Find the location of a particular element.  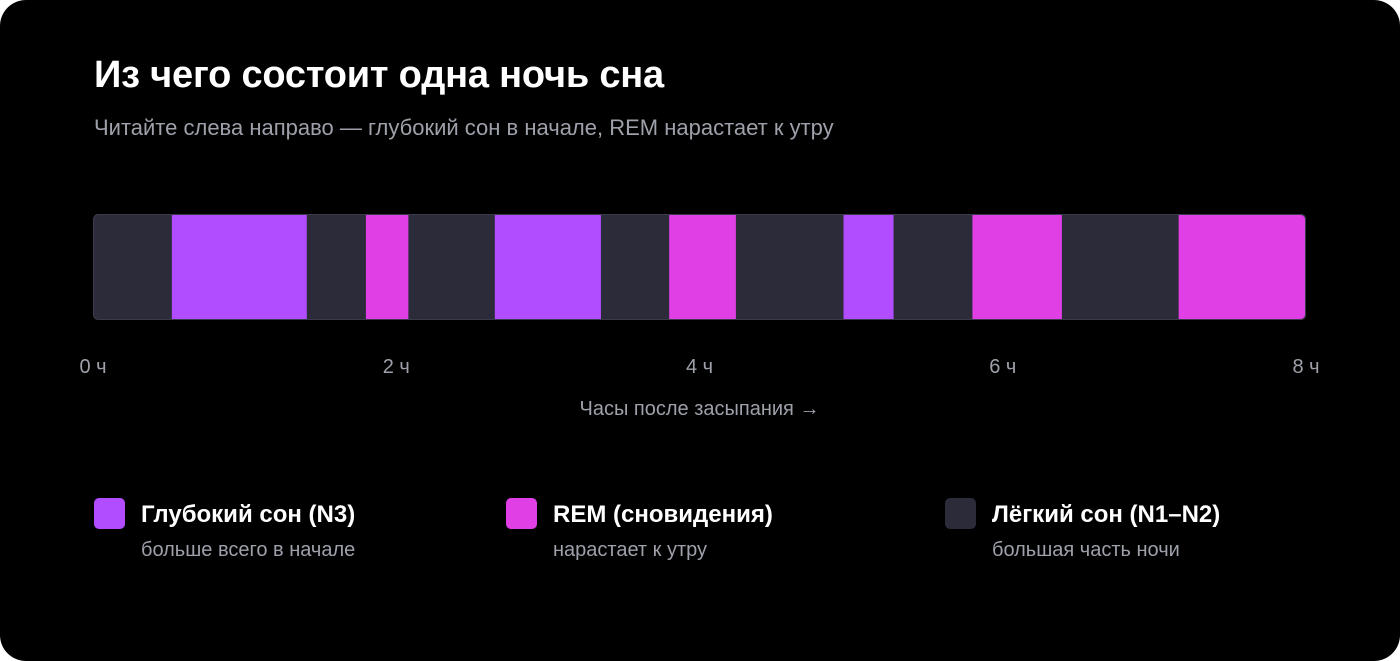

x-tick-label: 0 ч is located at coordinates (92, 367).